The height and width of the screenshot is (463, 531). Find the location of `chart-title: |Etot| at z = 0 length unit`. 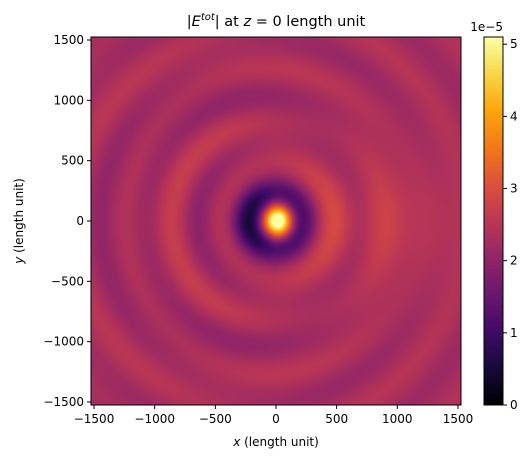

chart-title: |Etot| at z = 0 length unit is located at coordinates (276, 21).